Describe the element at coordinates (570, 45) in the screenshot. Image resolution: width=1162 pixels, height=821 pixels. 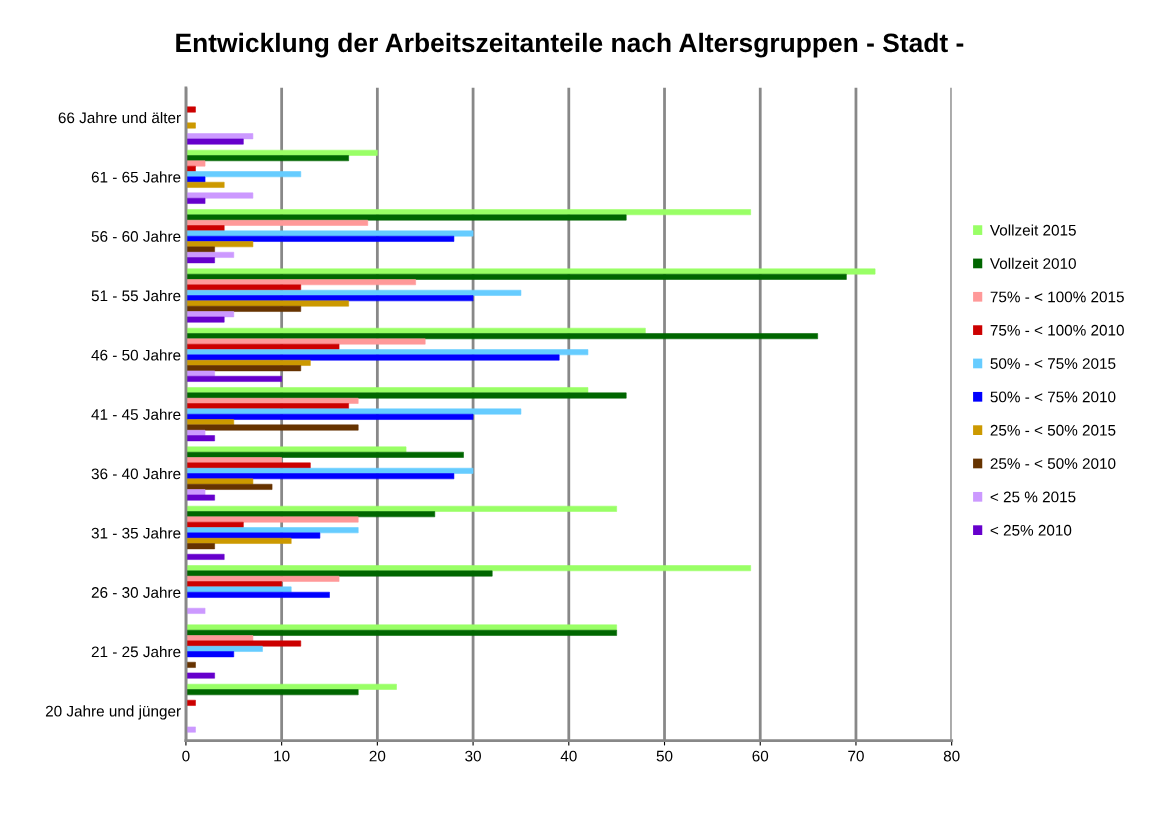
I see `chart-title: Entwicklung der Arbeitszeitanteile nach Altersgruppen - Stadt -` at that location.